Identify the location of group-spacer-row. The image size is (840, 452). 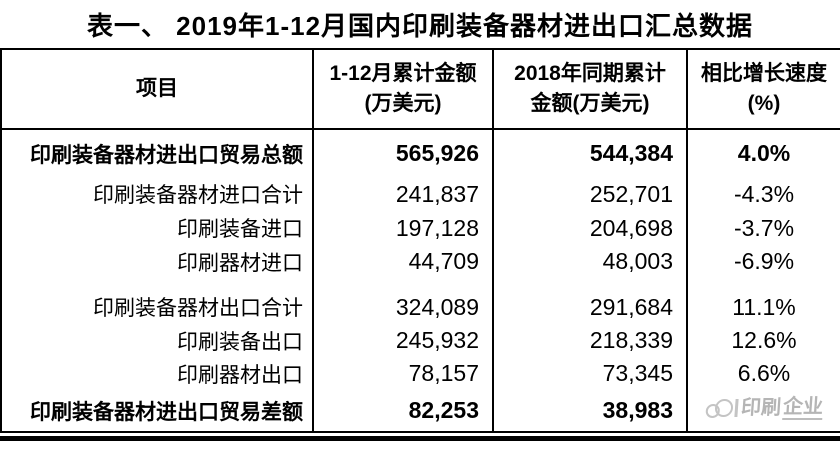
(420, 284).